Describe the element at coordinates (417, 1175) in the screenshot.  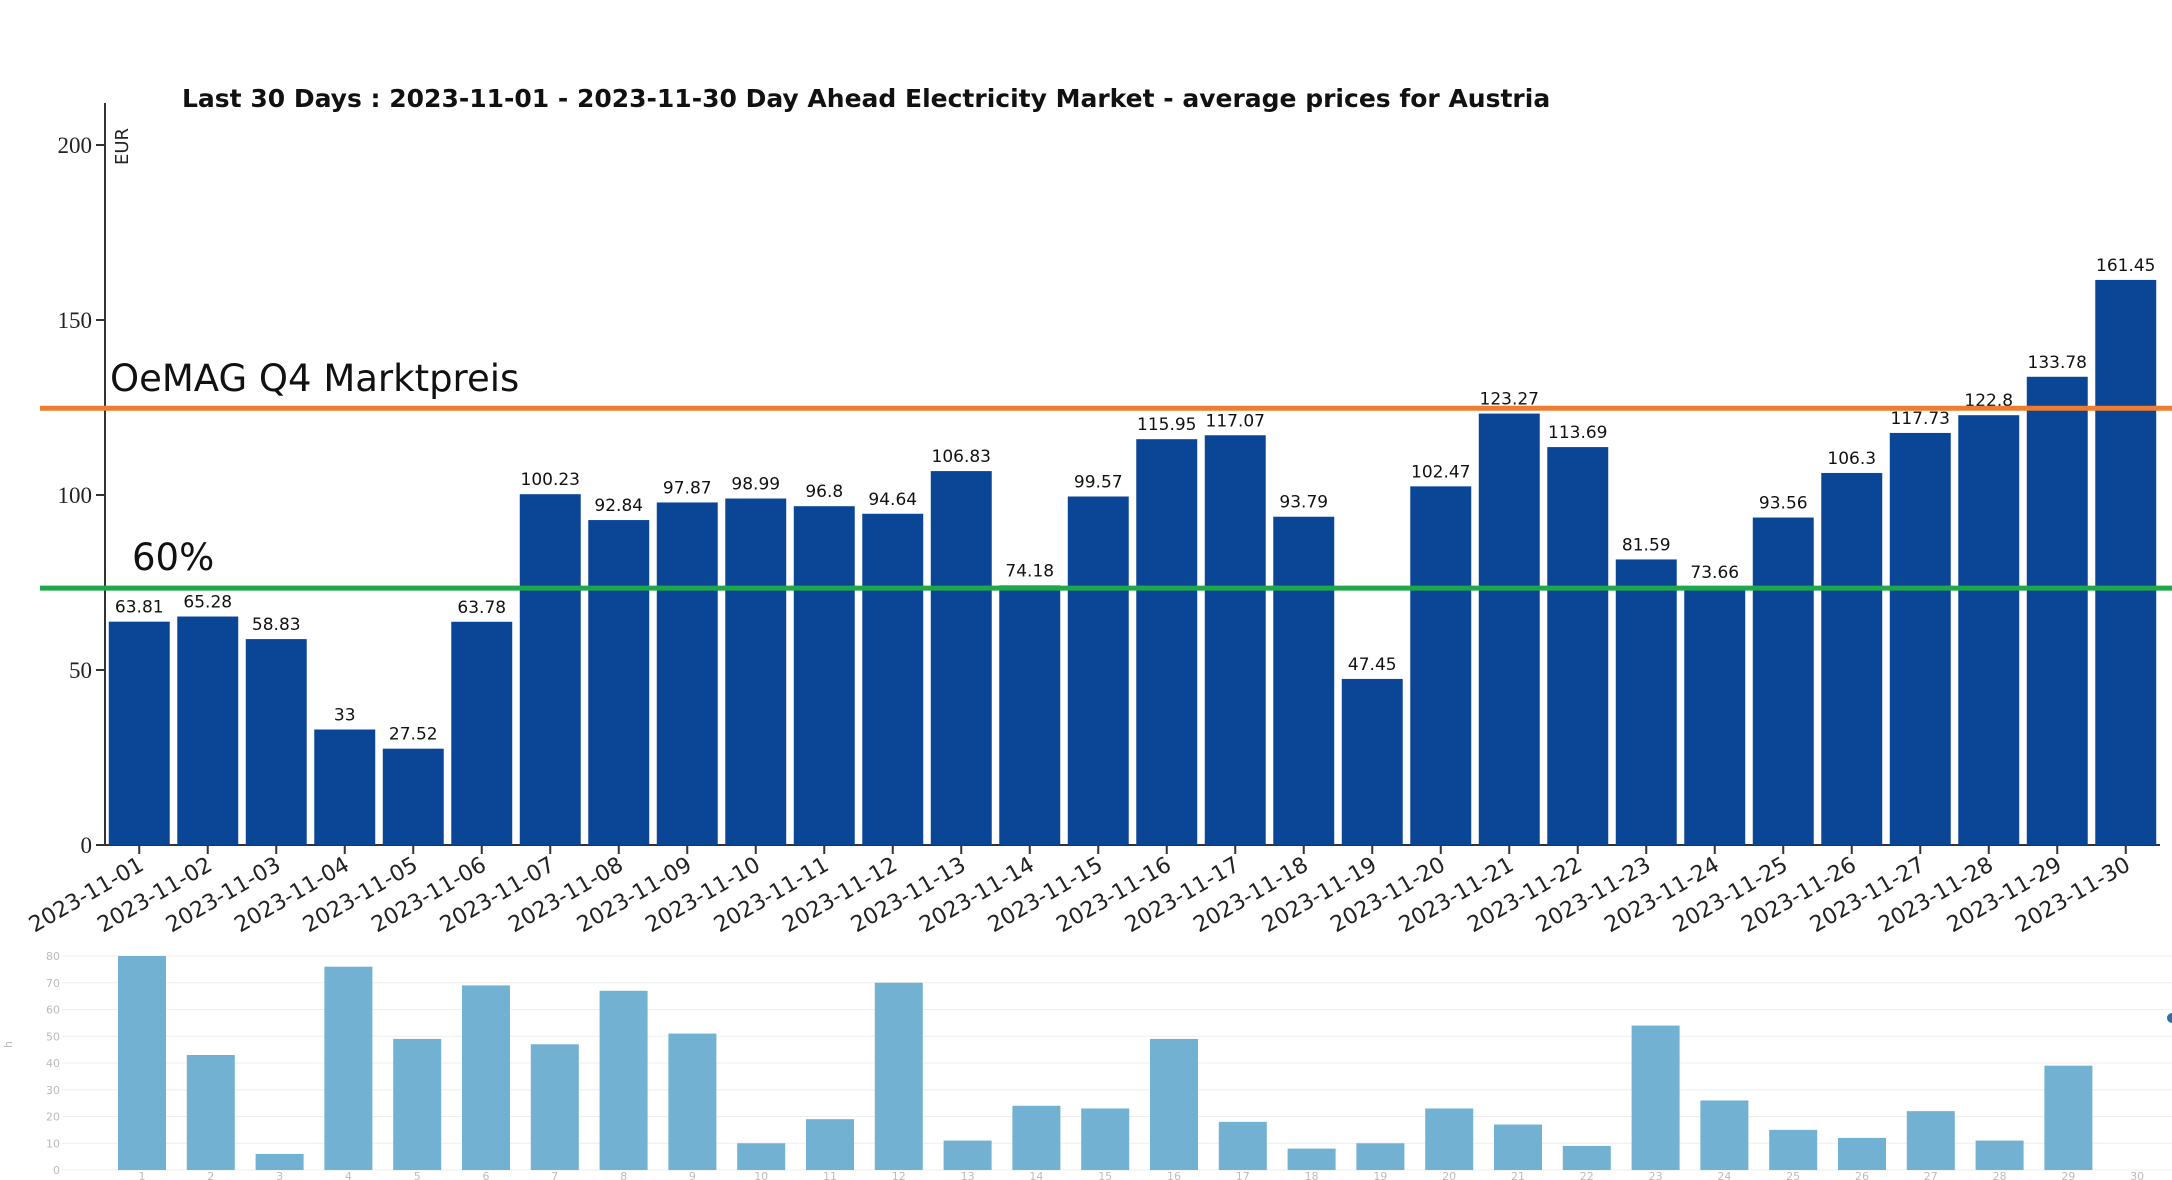
I see `sub-x-tick-label: 5` at that location.